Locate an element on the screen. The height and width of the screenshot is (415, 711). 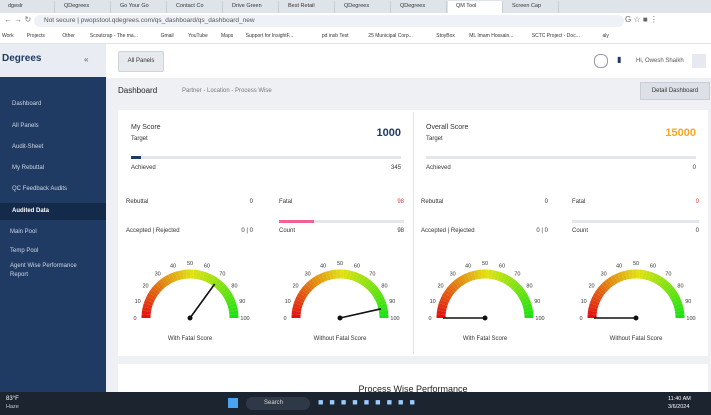
sidebar-item: Audited Data is located at coordinates (31, 211).